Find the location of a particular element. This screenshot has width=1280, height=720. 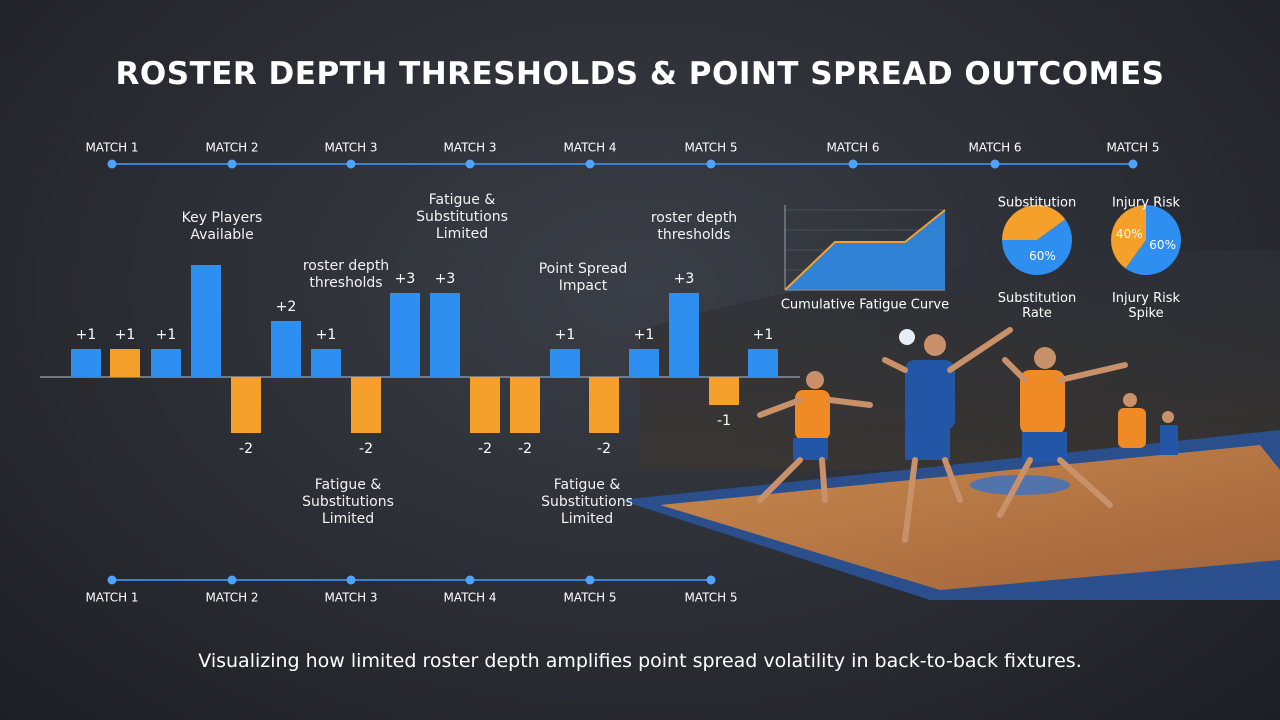

value-label: -1 is located at coordinates (724, 421).